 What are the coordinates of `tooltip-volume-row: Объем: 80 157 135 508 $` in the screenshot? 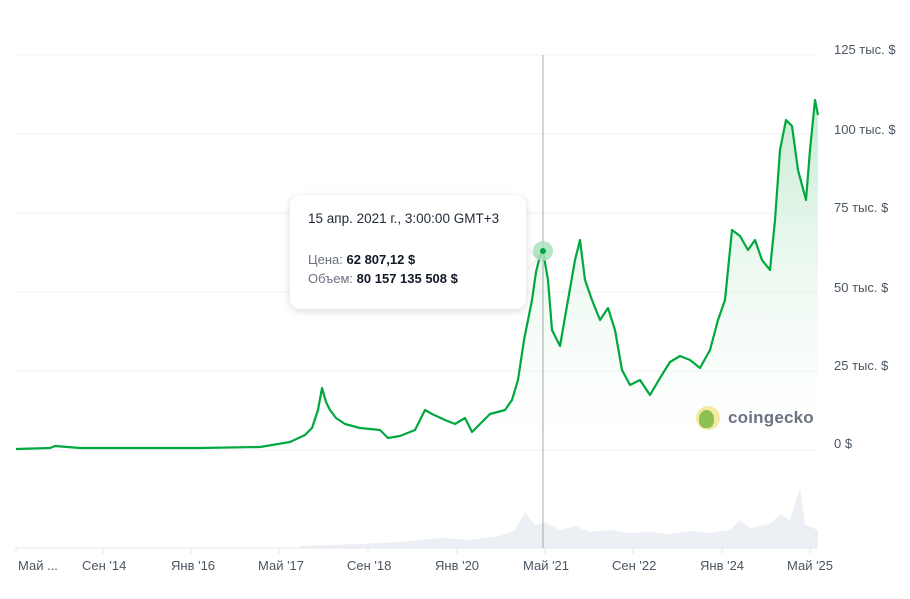 It's located at (408, 278).